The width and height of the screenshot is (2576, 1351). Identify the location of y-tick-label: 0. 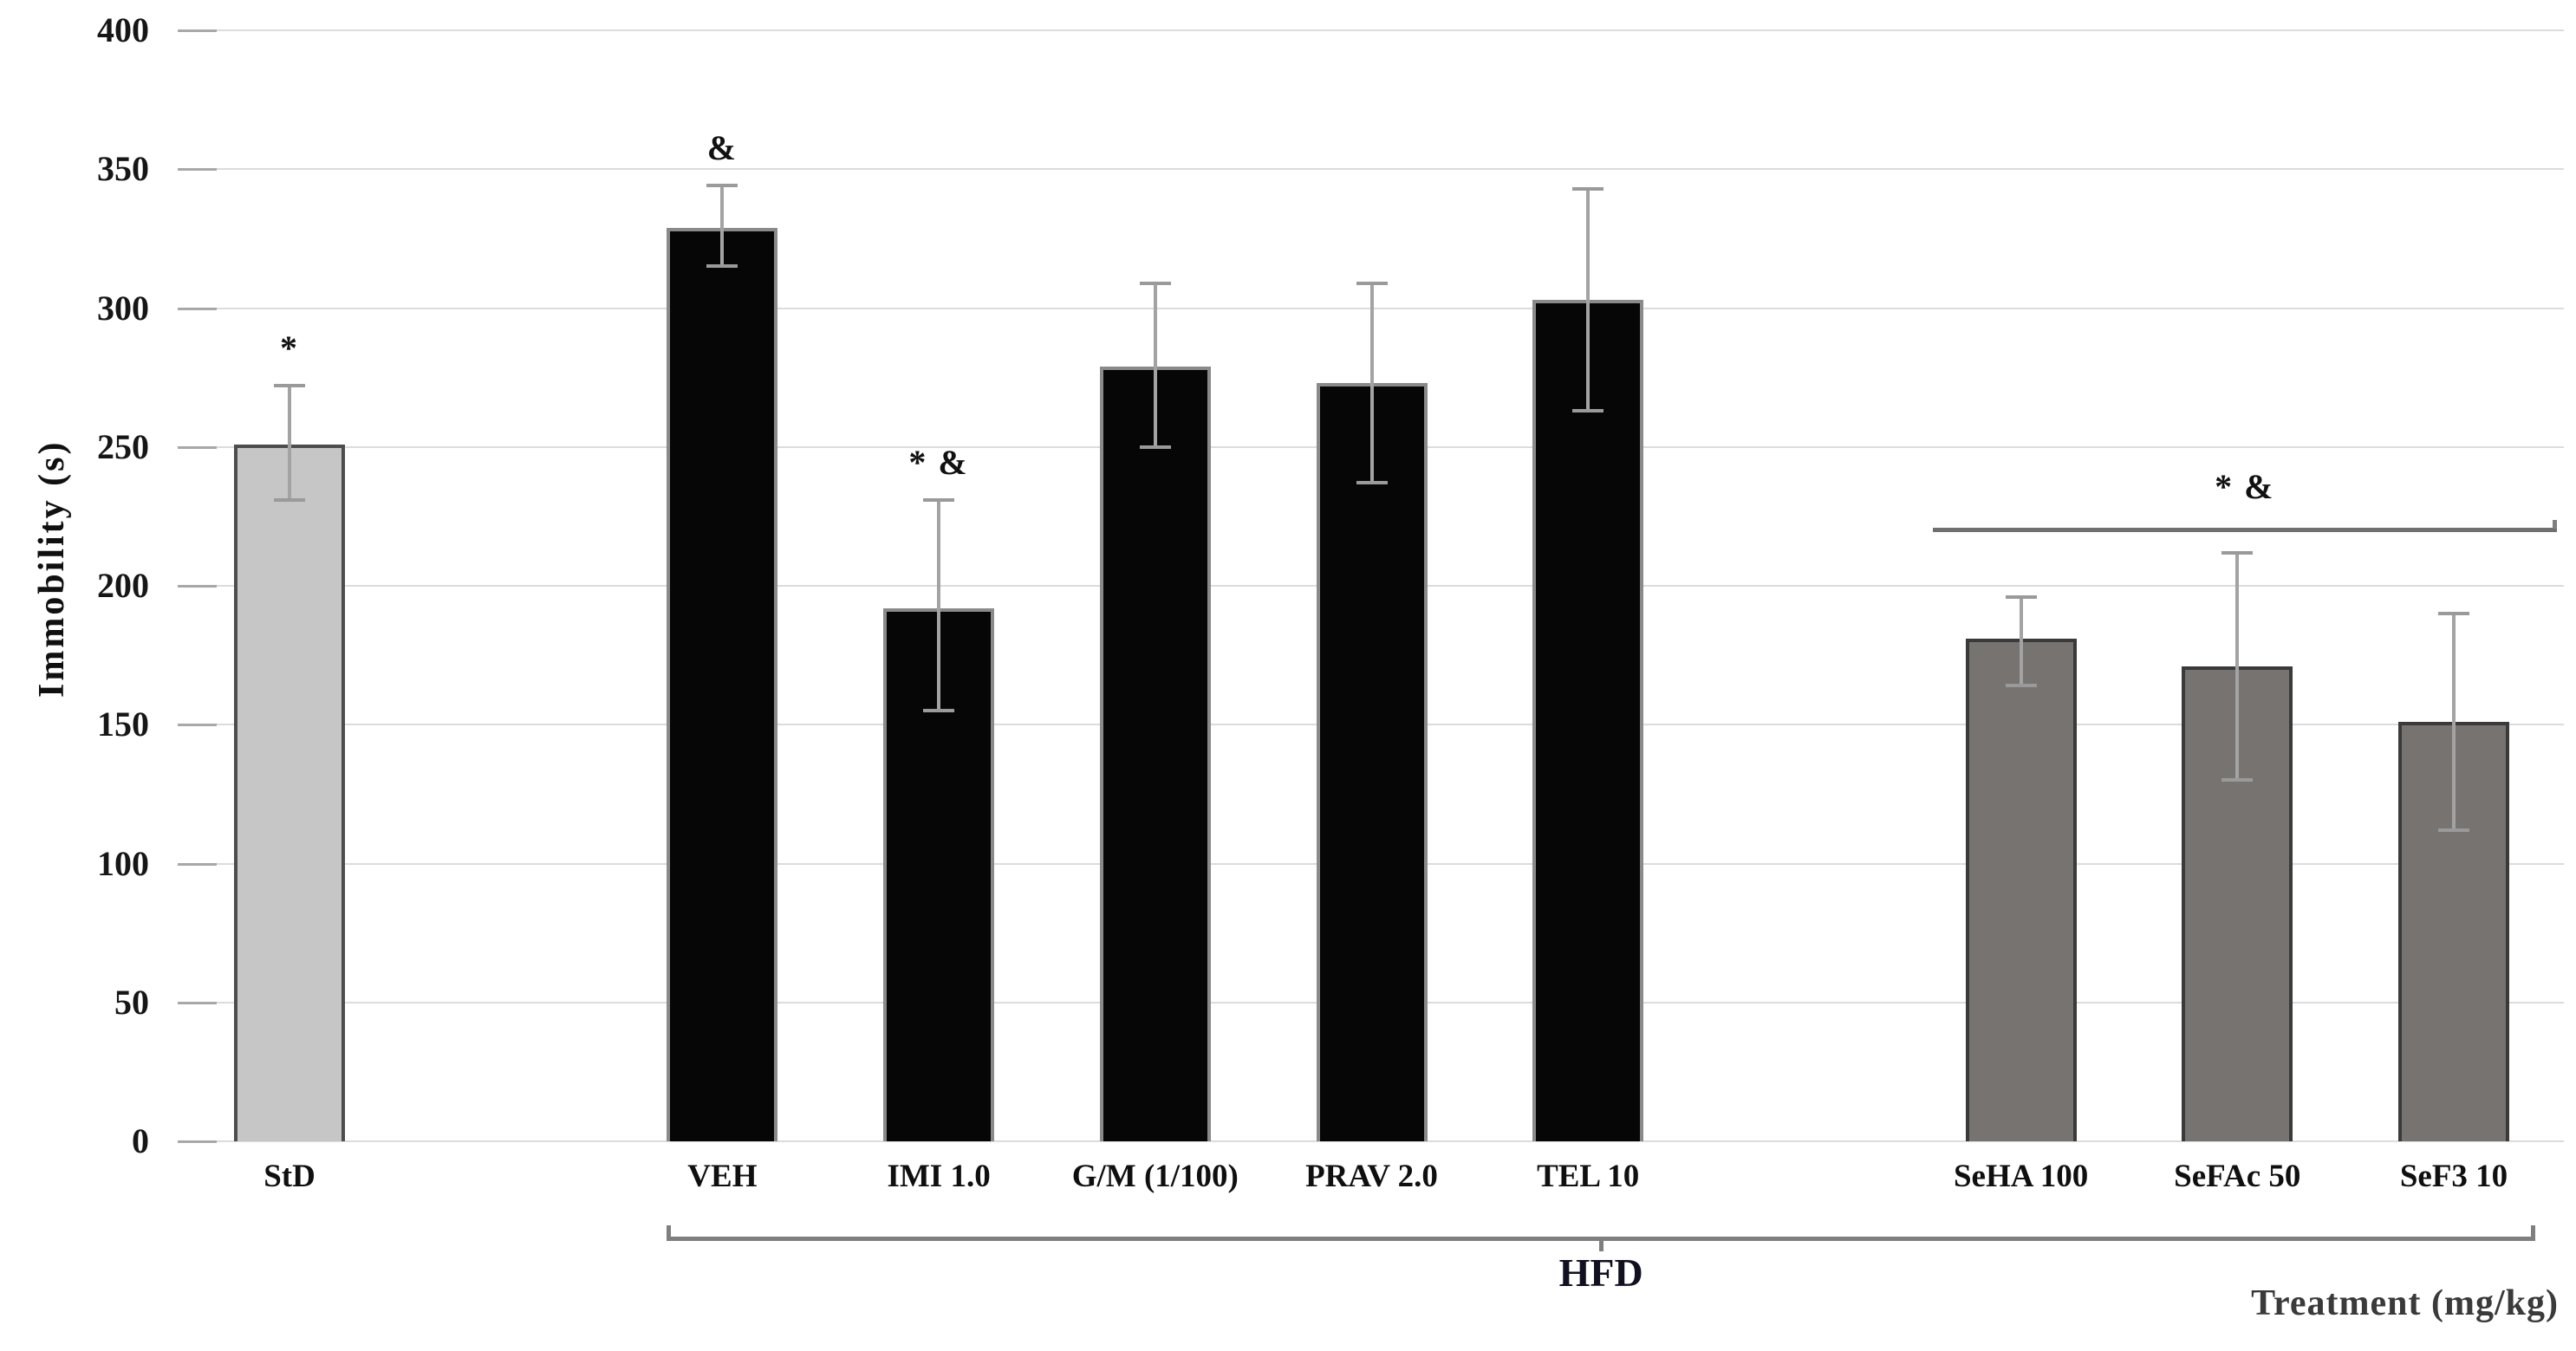
(140, 1140).